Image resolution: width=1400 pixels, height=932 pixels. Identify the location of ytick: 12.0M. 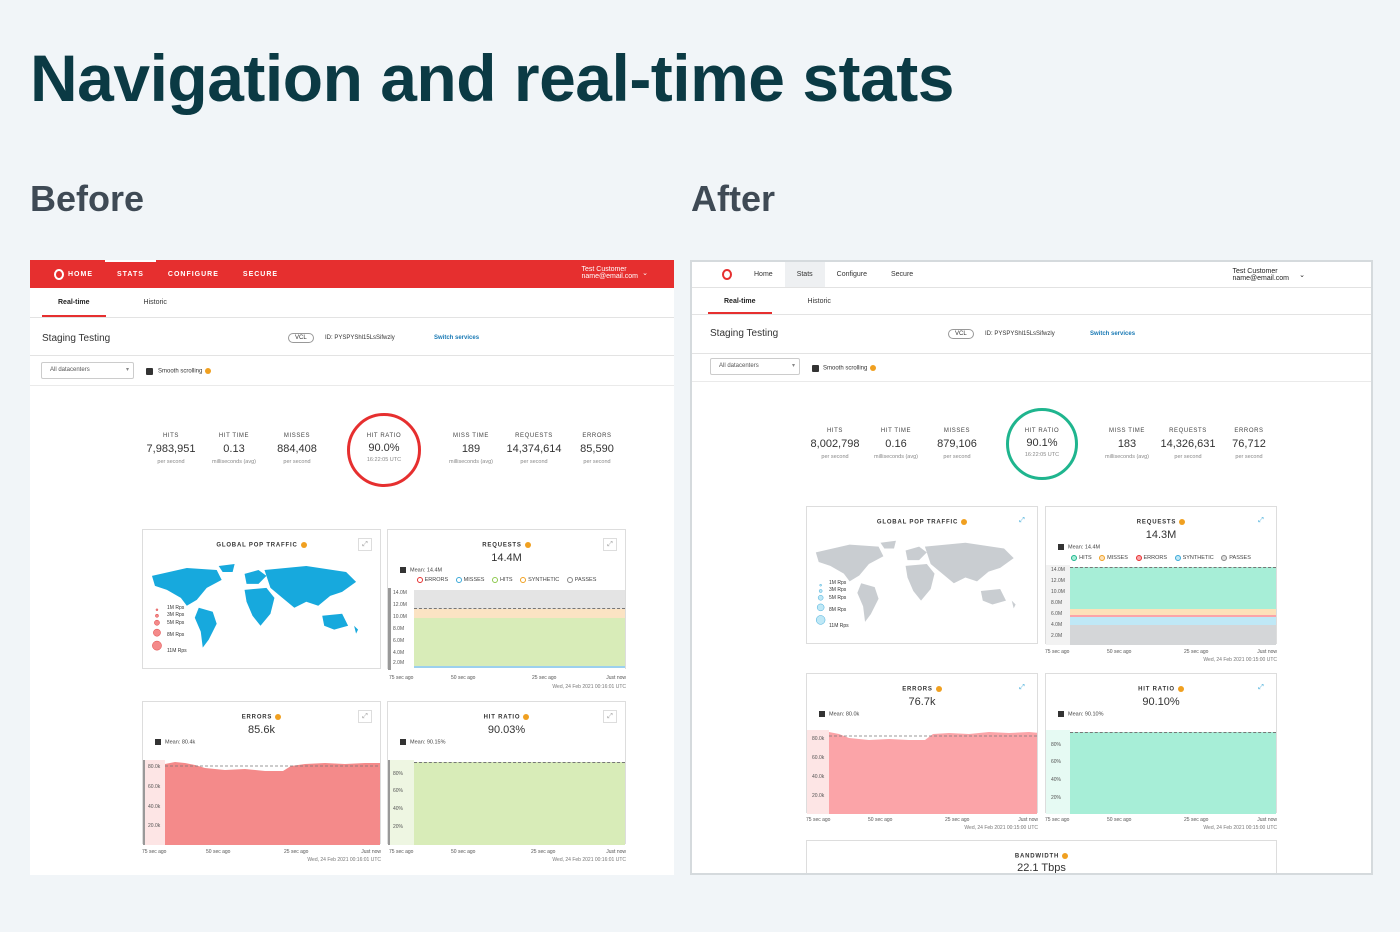
(1058, 581).